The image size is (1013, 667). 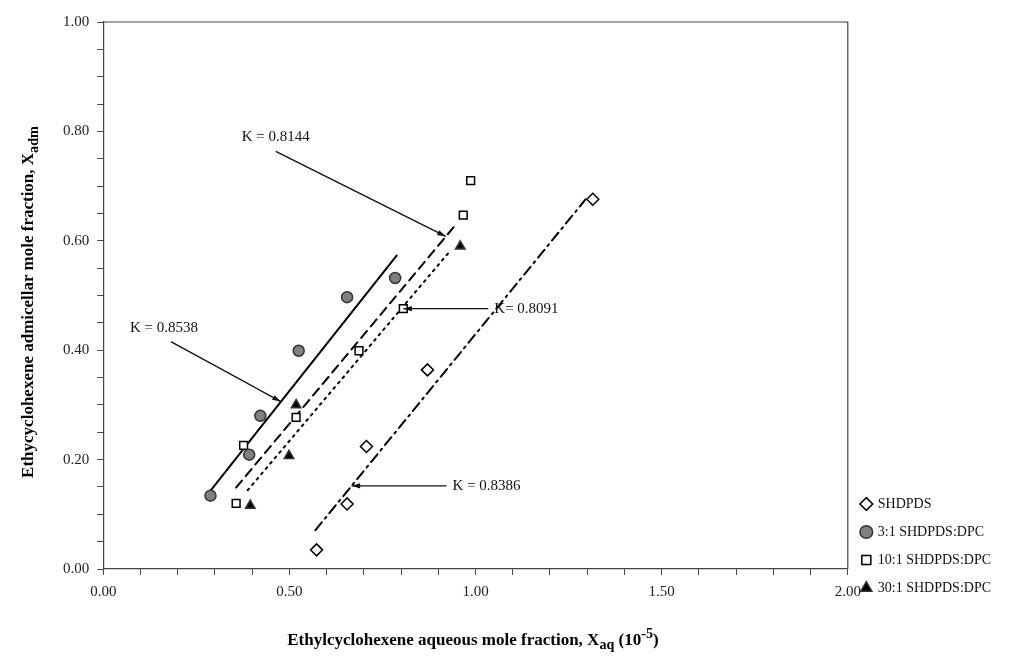 What do you see at coordinates (526, 307) in the screenshot?
I see `annotation: K= 0.8091` at bounding box center [526, 307].